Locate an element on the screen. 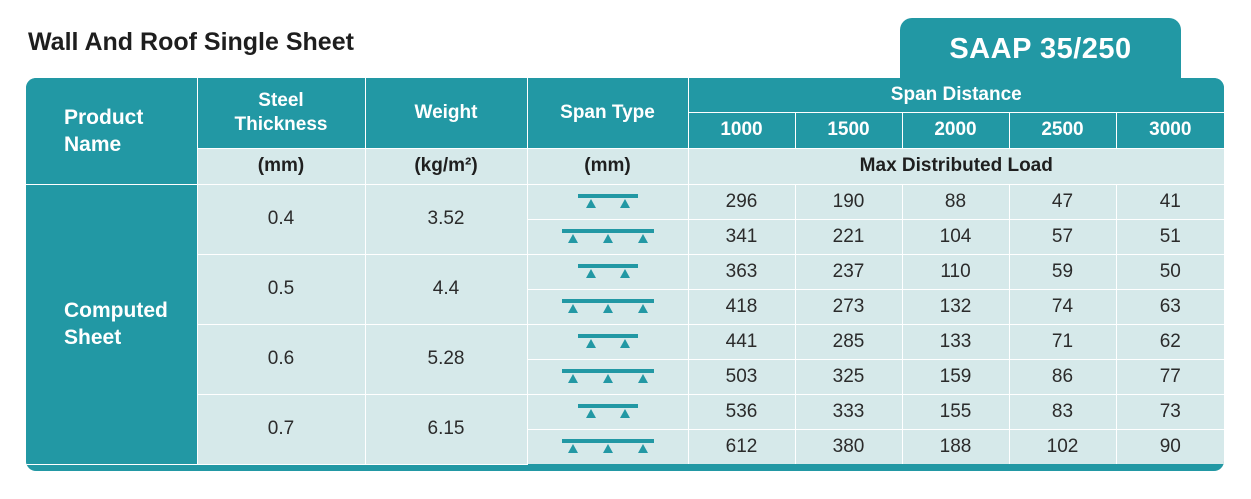 The height and width of the screenshot is (499, 1251). load-value-cell: 110 is located at coordinates (955, 271).